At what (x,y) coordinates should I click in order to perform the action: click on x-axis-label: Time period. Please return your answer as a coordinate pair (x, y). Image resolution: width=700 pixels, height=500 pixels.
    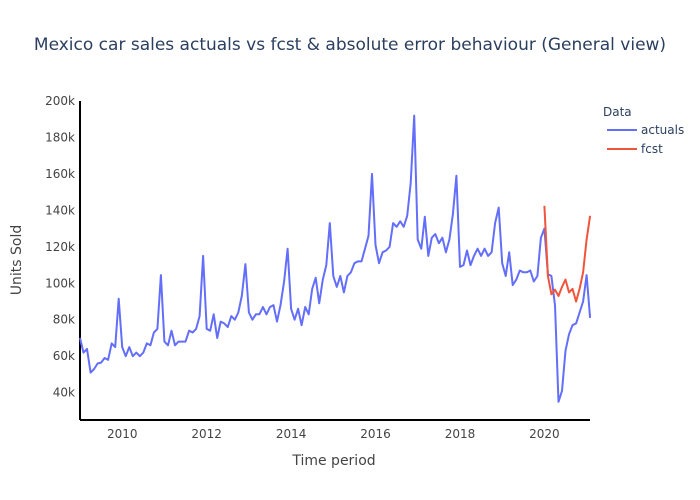
    Looking at the image, I should click on (333, 461).